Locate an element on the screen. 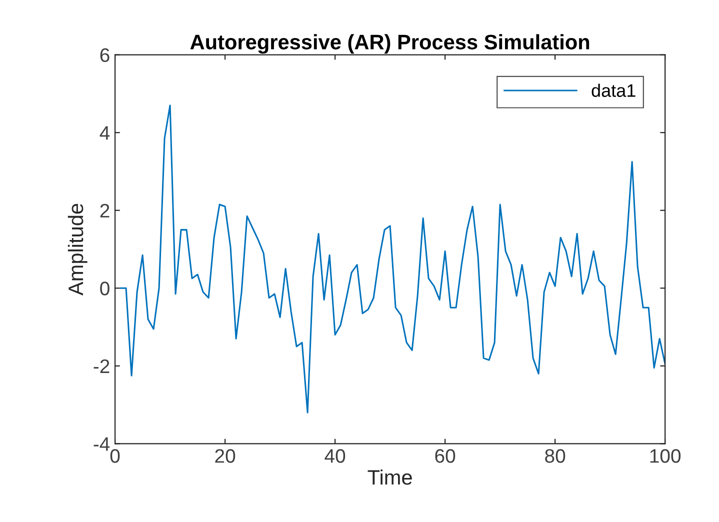 The image size is (719, 522). x-tick-label: 100 is located at coordinates (665, 456).